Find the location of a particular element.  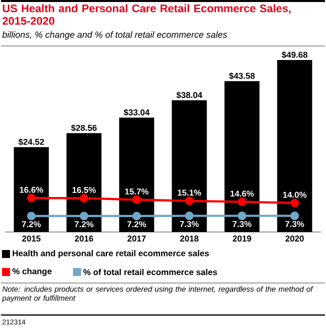

chart-title: US Health and Personal Care Retail Ecommerce Sales, 2015-2020 is located at coordinates (146, 14).